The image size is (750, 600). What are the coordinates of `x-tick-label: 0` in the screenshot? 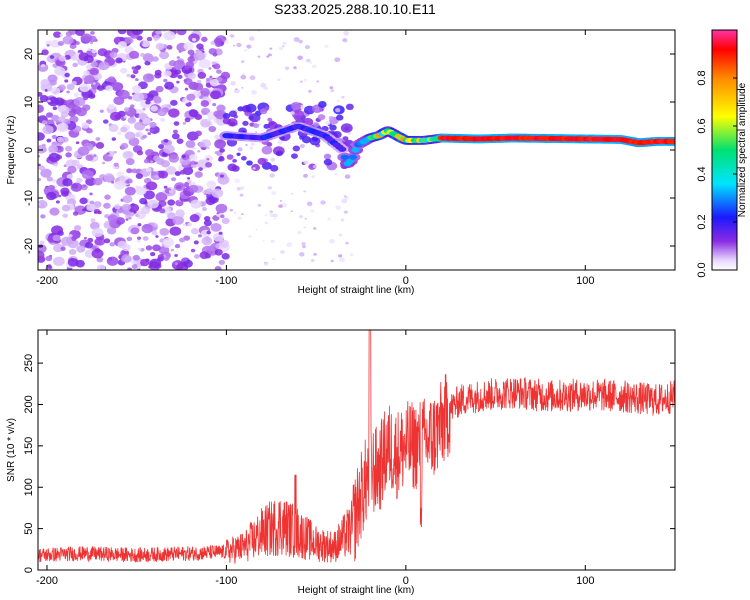 It's located at (406, 581).